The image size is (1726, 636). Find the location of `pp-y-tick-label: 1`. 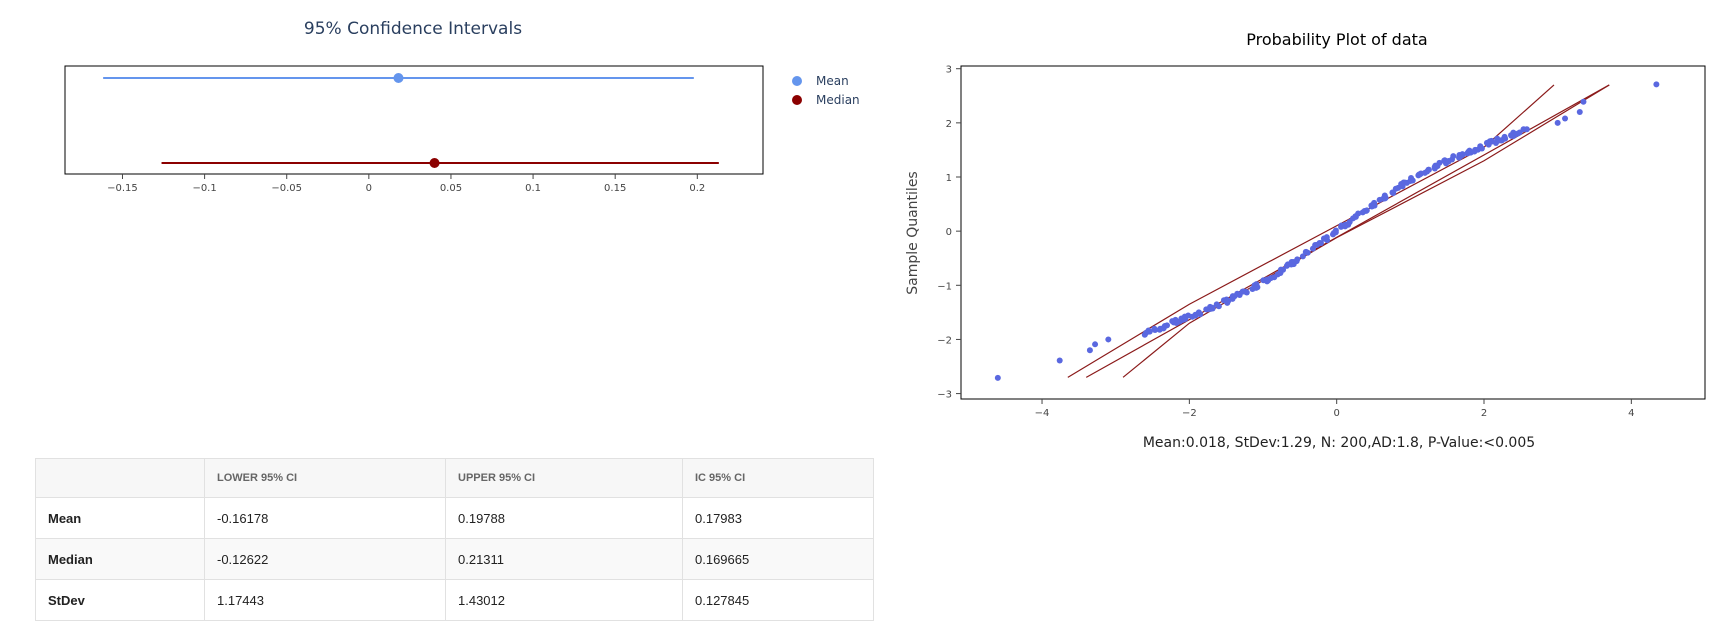

pp-y-tick-label: 1 is located at coordinates (949, 178).